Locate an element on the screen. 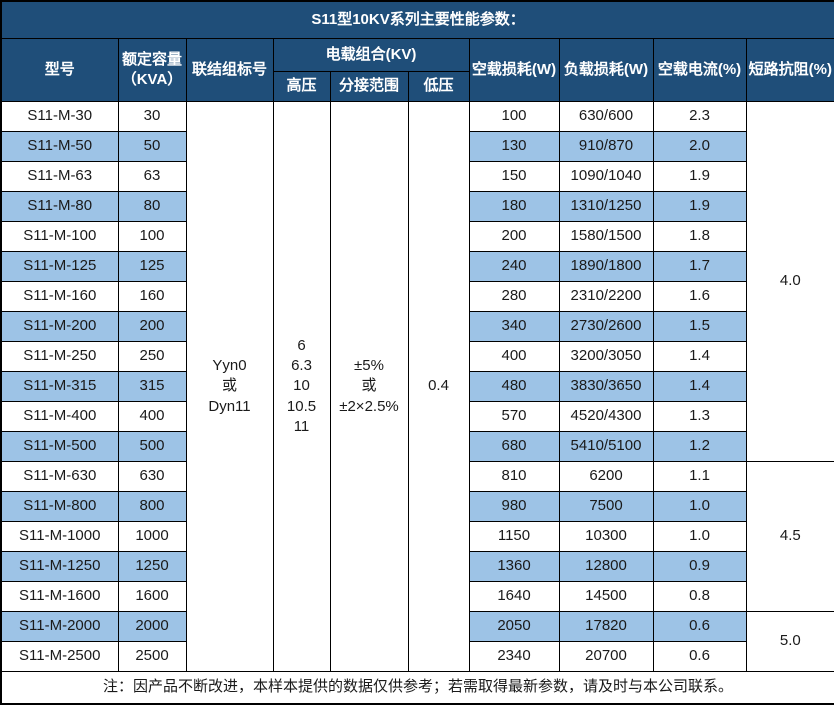  table-row: S11-M-80 80 180 1310/1250 1.9 is located at coordinates (417, 206).